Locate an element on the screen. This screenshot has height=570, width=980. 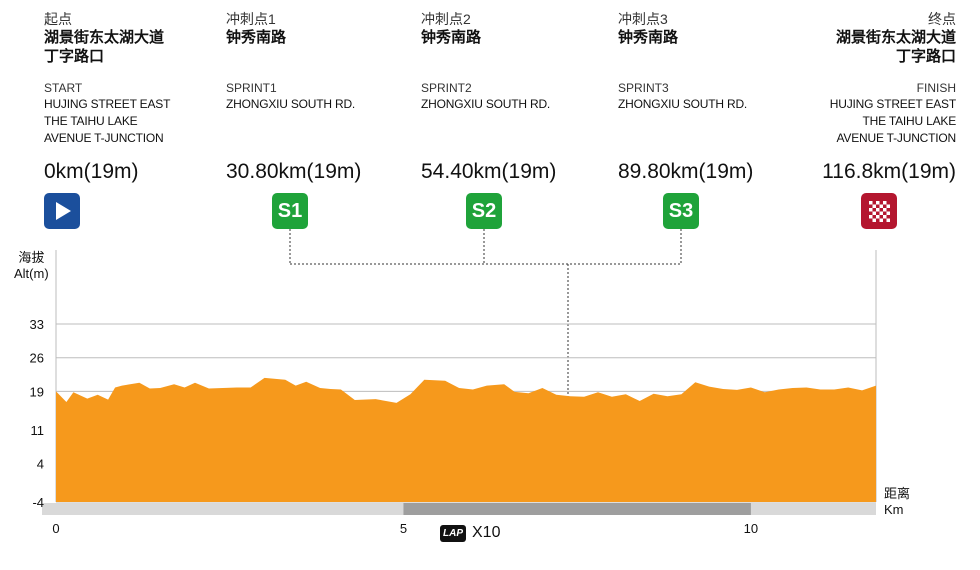
x-tick-label: 10 is located at coordinates (751, 528).